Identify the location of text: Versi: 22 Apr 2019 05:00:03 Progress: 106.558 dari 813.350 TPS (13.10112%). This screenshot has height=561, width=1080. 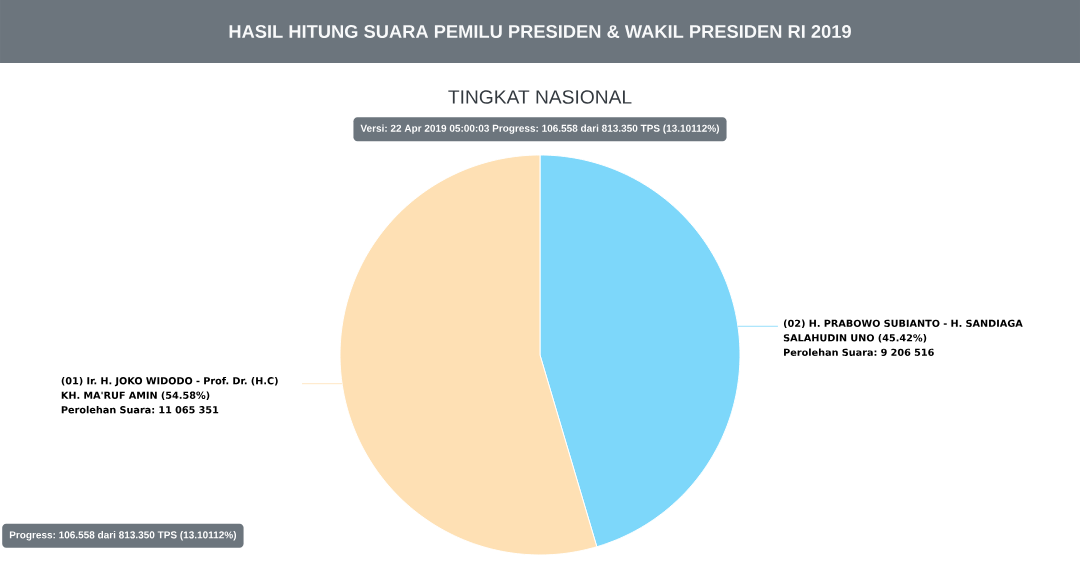
(540, 129).